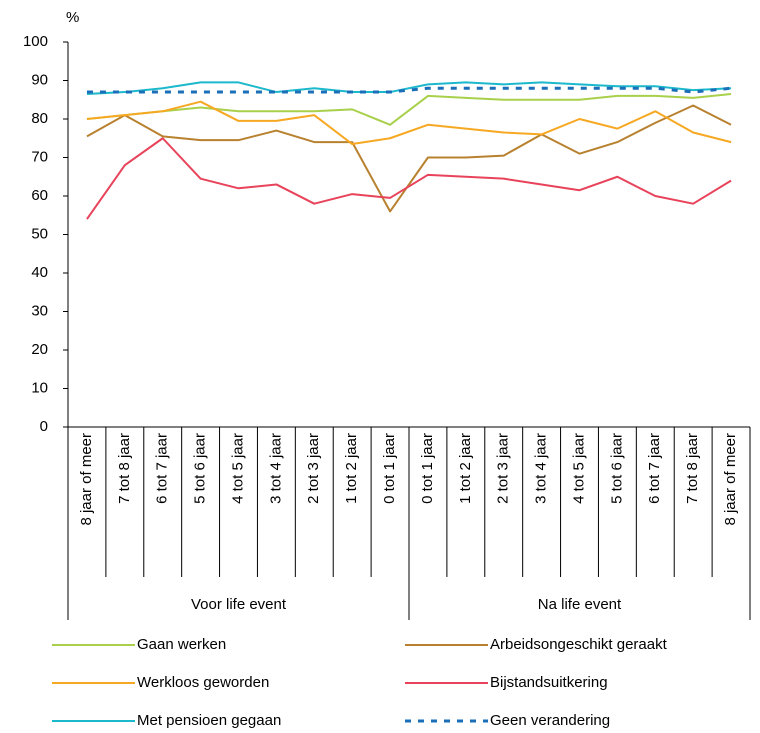 The height and width of the screenshot is (733, 760). Describe the element at coordinates (35, 41) in the screenshot. I see `y-tick-label: 100` at that location.